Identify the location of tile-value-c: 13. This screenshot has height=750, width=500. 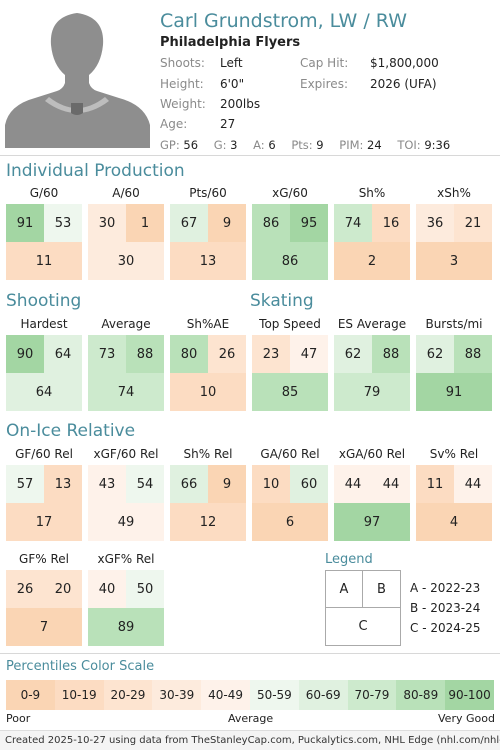
(208, 261).